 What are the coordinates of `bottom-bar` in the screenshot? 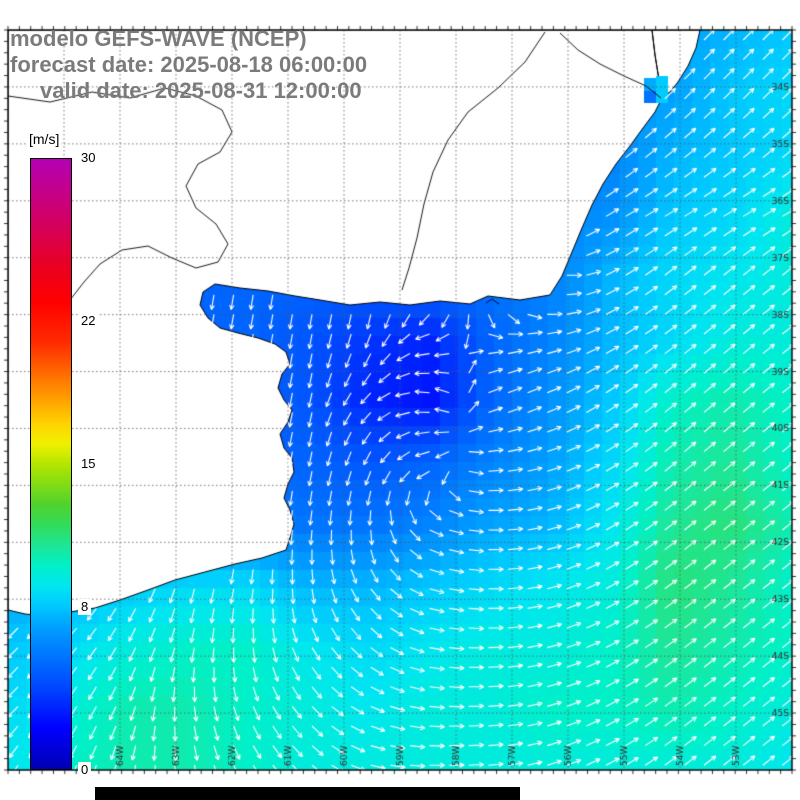 It's located at (307, 793).